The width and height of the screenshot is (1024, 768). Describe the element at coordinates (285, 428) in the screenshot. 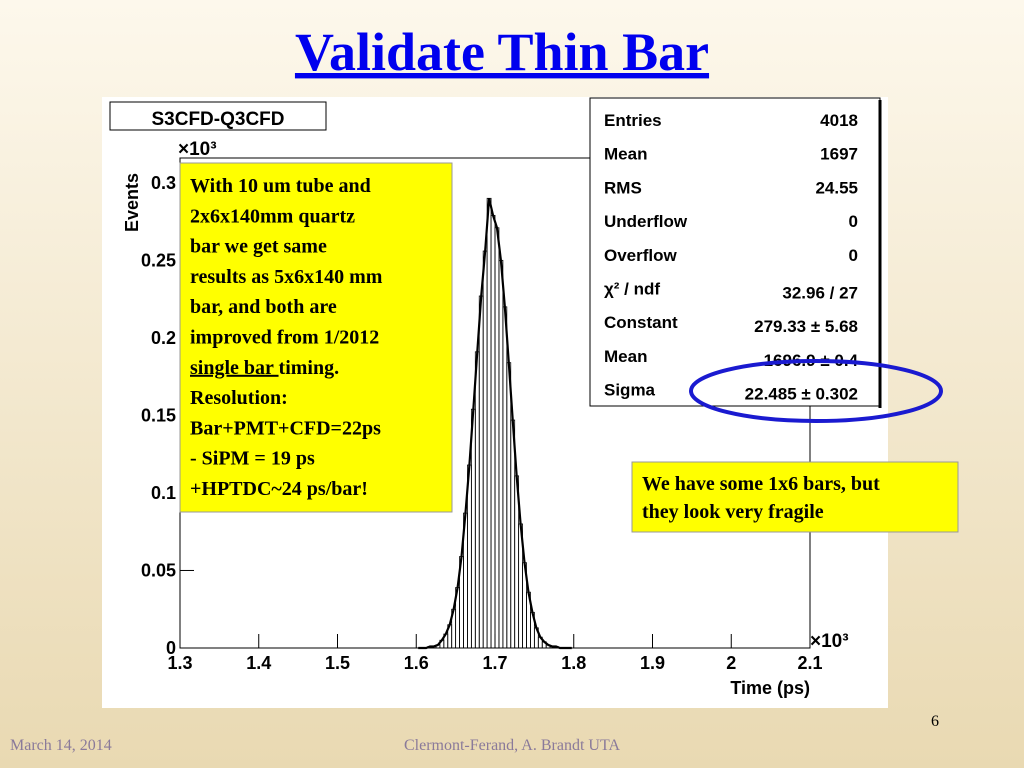

I see `note-line: Bar+PMT+CFD=22ps` at that location.